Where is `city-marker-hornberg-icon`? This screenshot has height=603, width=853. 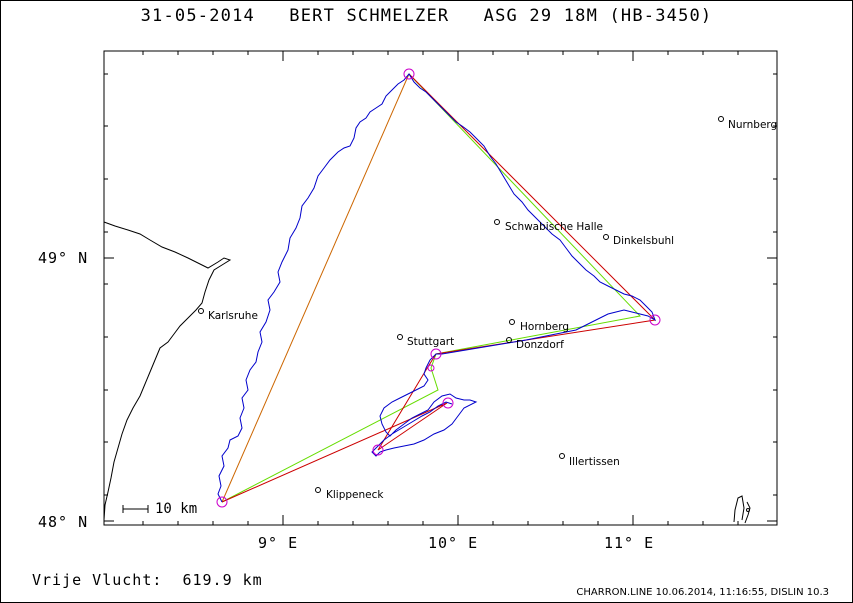
city-marker-hornberg-icon is located at coordinates (512, 322).